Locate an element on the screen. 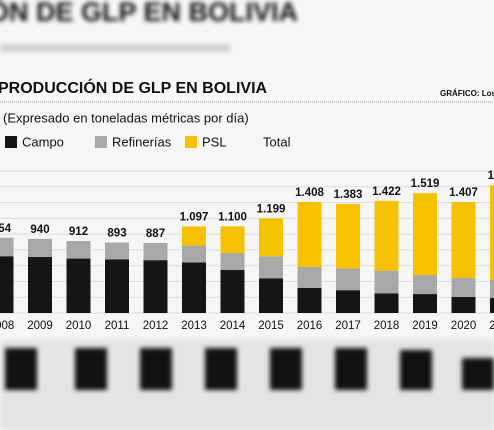  x-tick-label: 2015 is located at coordinates (271, 326).